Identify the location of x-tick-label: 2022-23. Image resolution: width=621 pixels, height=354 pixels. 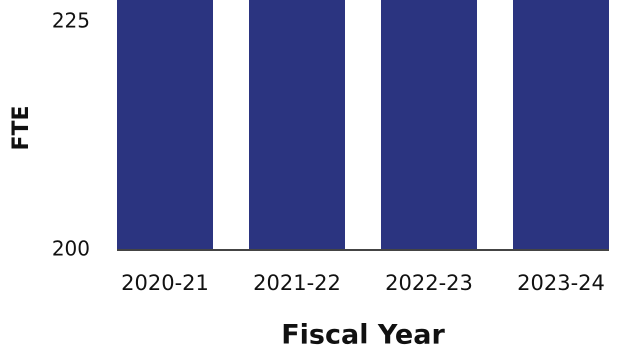
(429, 283).